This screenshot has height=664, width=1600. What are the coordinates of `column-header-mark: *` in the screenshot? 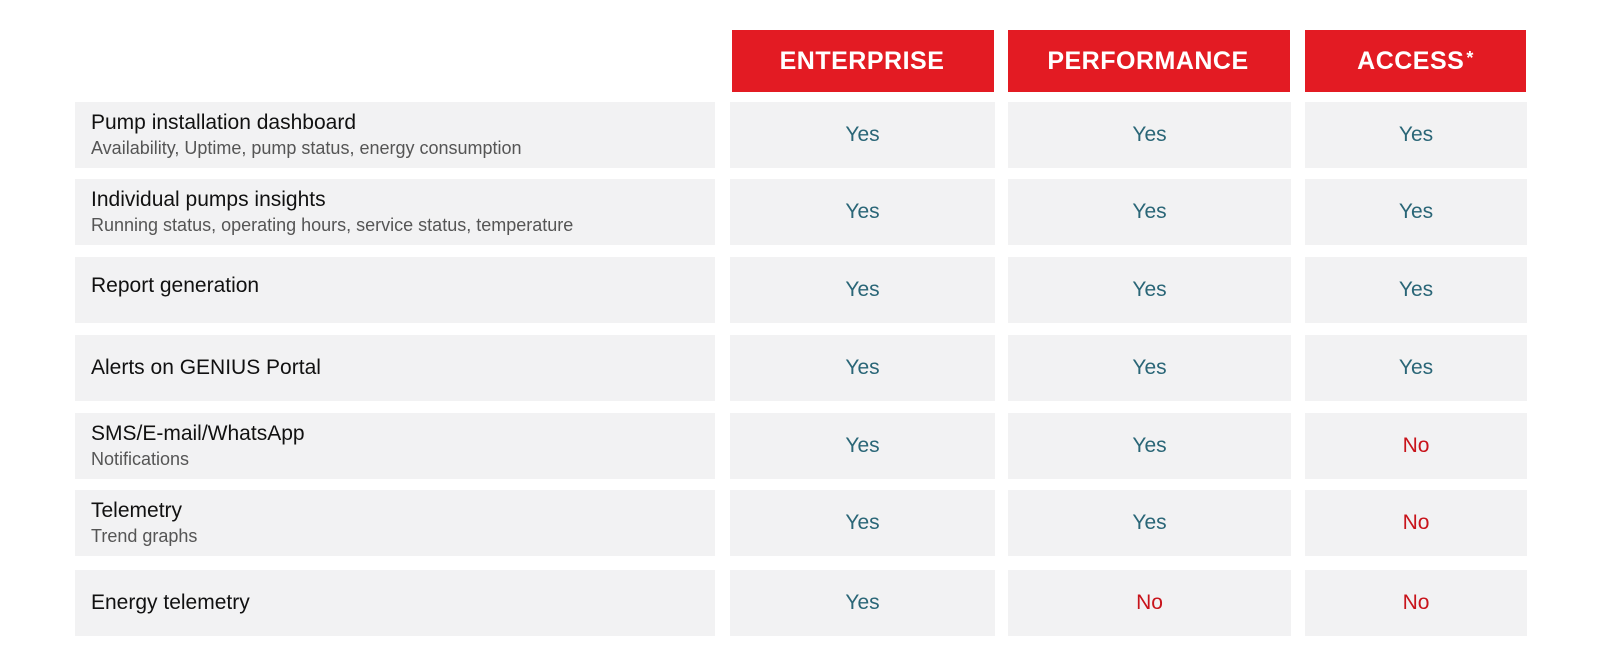 It's located at (1470, 57).